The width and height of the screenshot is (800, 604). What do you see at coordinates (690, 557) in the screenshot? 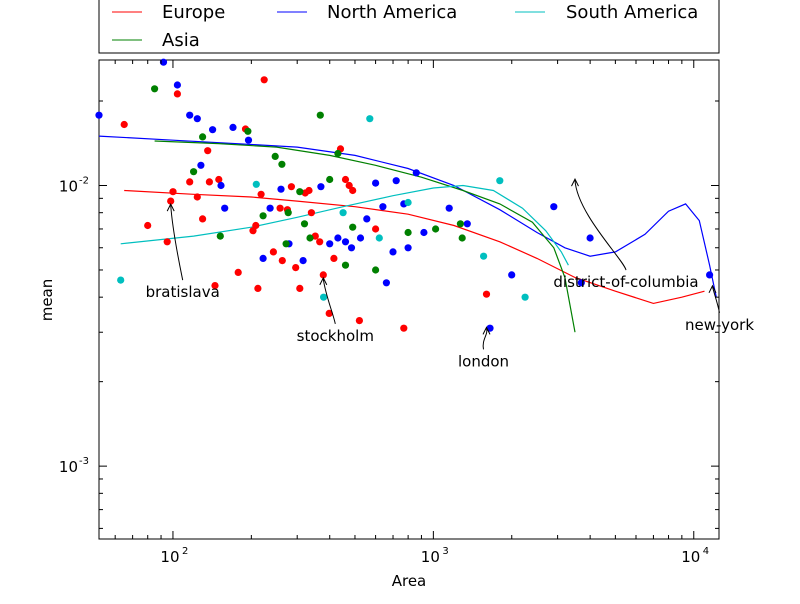
I see `x-tick-base: 10` at bounding box center [690, 557].